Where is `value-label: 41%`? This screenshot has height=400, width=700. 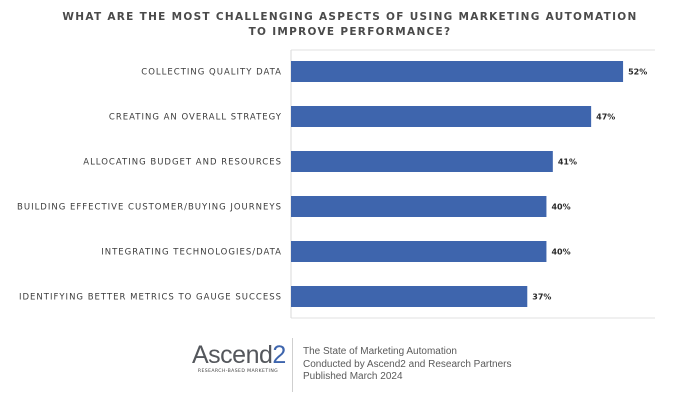
value-label: 41% is located at coordinates (567, 162).